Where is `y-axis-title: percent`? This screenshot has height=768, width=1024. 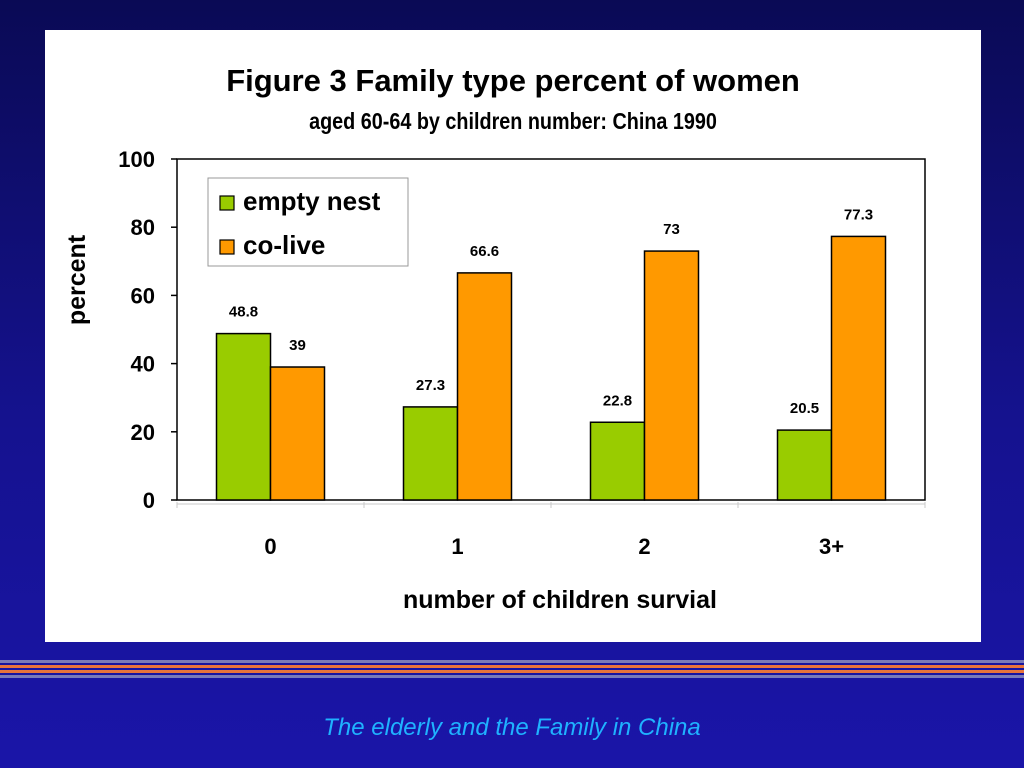
y-axis-title: percent is located at coordinates (77, 279).